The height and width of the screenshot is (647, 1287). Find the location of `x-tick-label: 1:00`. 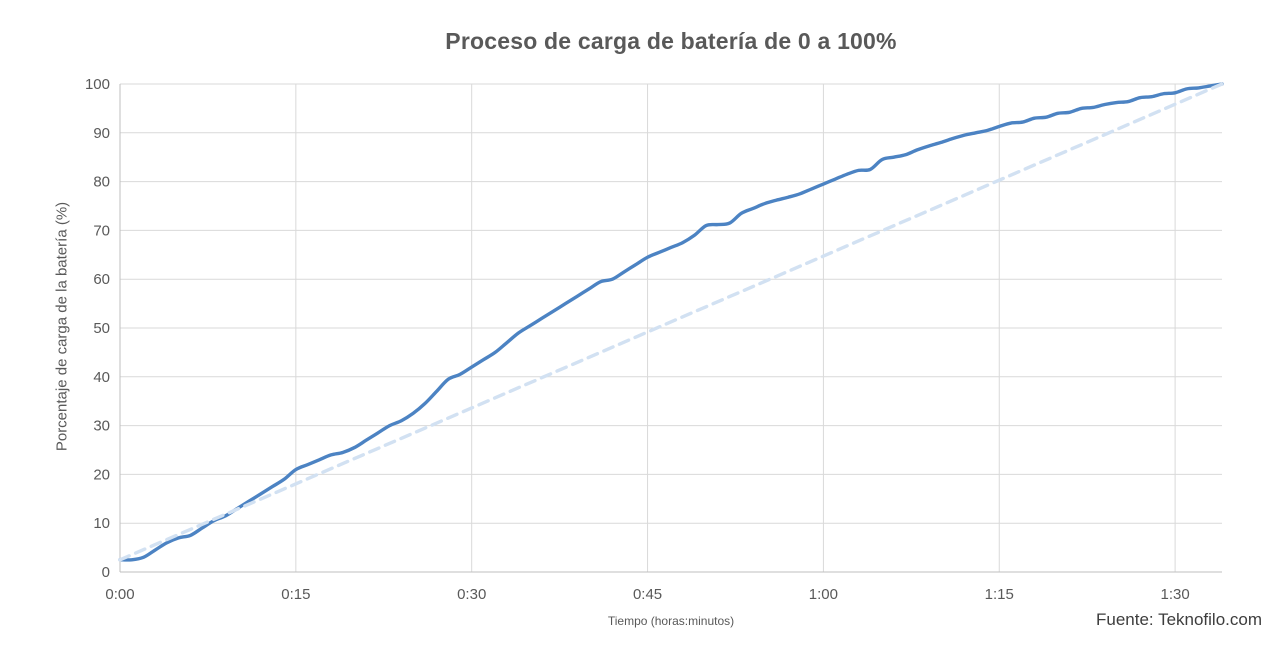

x-tick-label: 1:00 is located at coordinates (823, 594).